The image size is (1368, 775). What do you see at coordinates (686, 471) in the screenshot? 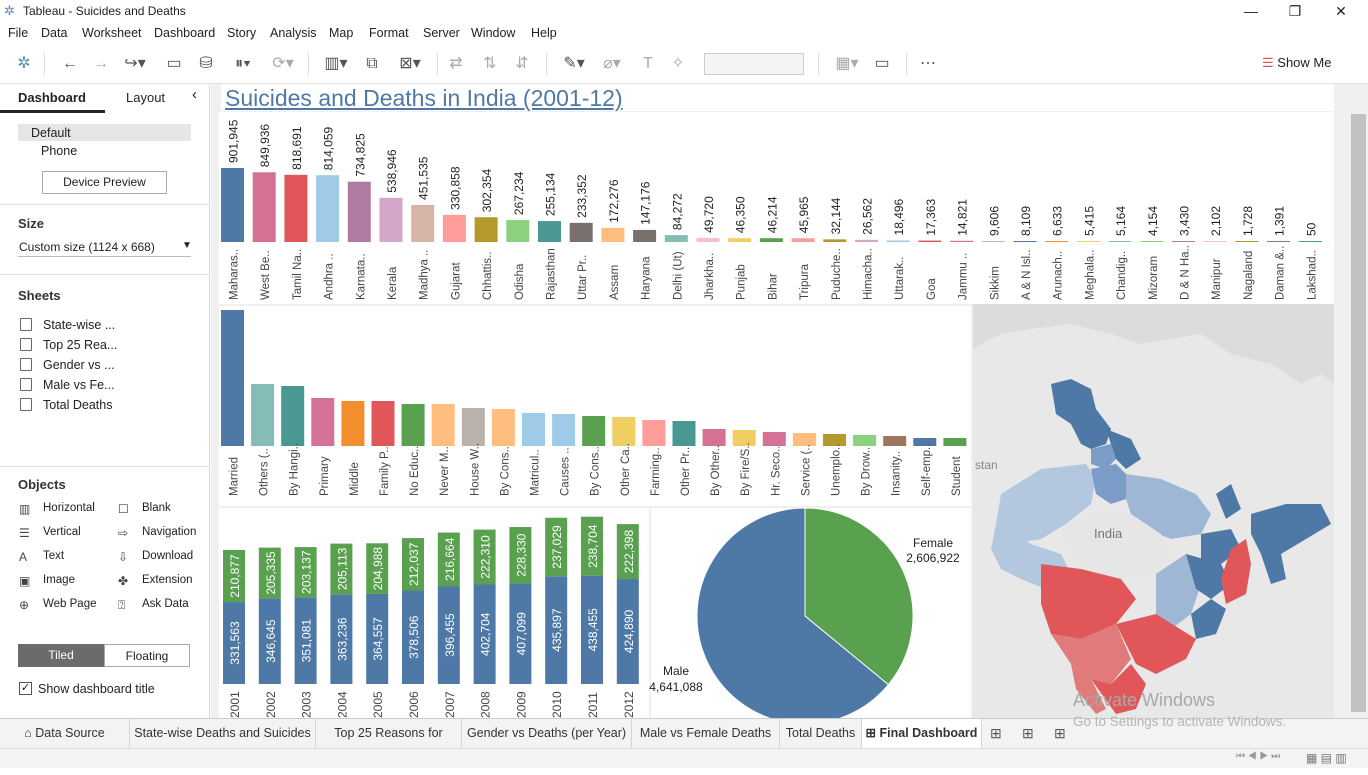
I see `reason-tick-label: Other Pr..` at bounding box center [686, 471].